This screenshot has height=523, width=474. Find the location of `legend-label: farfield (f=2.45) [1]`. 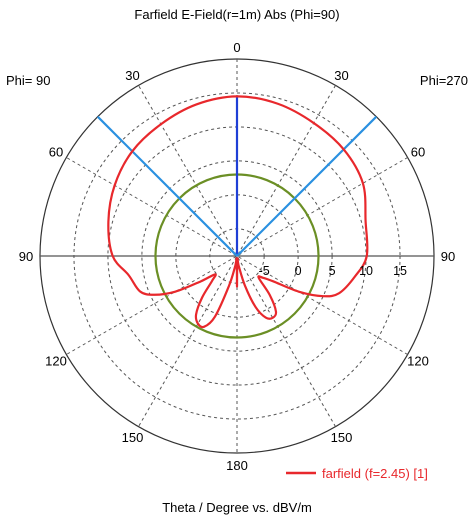

legend-label: farfield (f=2.45) [1] is located at coordinates (375, 473).